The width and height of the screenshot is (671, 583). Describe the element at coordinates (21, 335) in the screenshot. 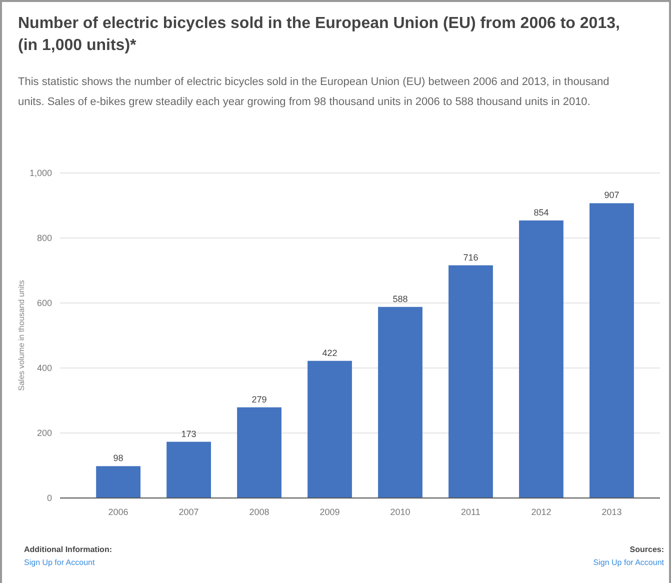

I see `y-axis-title: Sales volume in thousand units` at that location.